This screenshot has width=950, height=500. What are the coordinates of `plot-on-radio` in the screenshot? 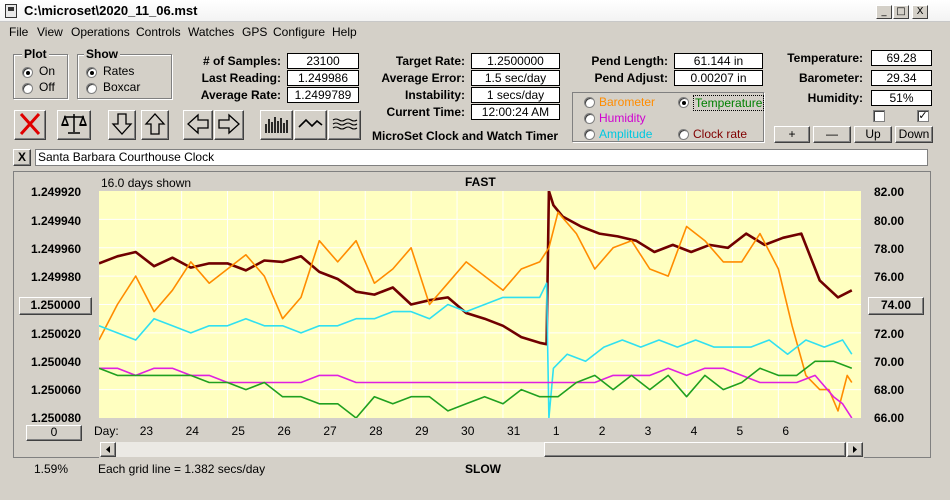 It's located at (27, 72).